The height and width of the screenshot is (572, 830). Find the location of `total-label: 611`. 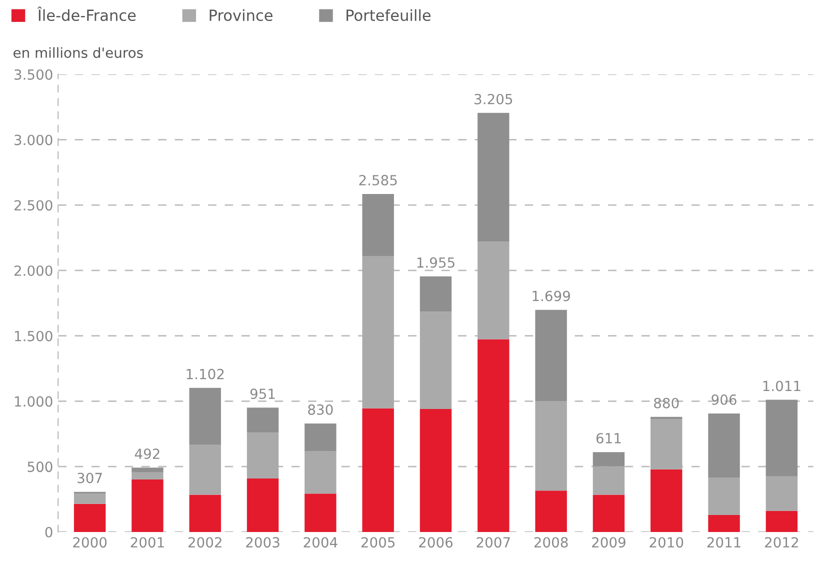

total-label: 611 is located at coordinates (608, 438).